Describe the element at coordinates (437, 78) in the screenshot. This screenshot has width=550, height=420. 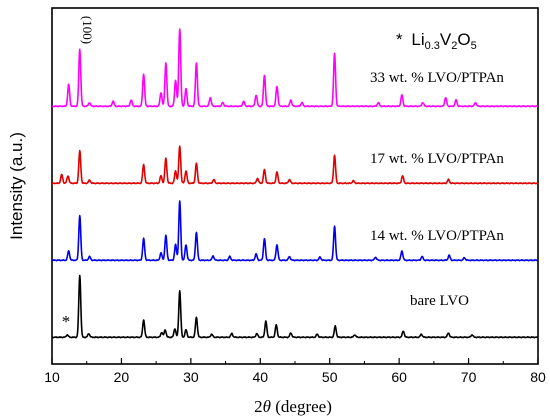
I see `series-label-33: 33 wt. % LVO/PTPAn` at that location.